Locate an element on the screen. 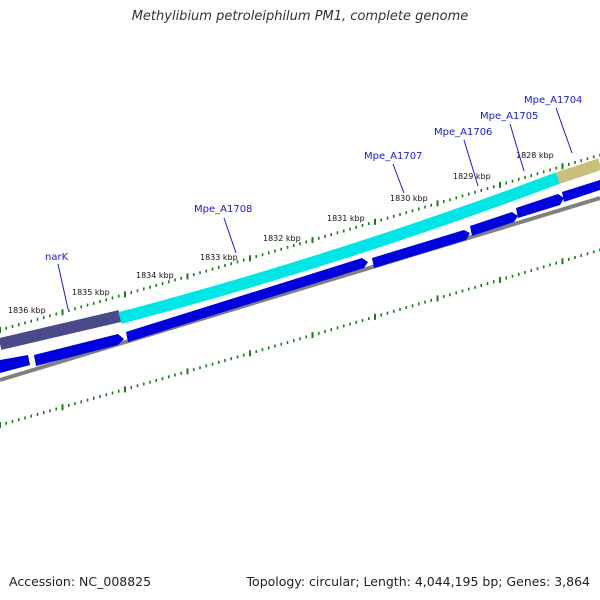 This screenshot has height=600, width=600. gene-label-mpe-a1708: Mpe_A1708 is located at coordinates (223, 209).